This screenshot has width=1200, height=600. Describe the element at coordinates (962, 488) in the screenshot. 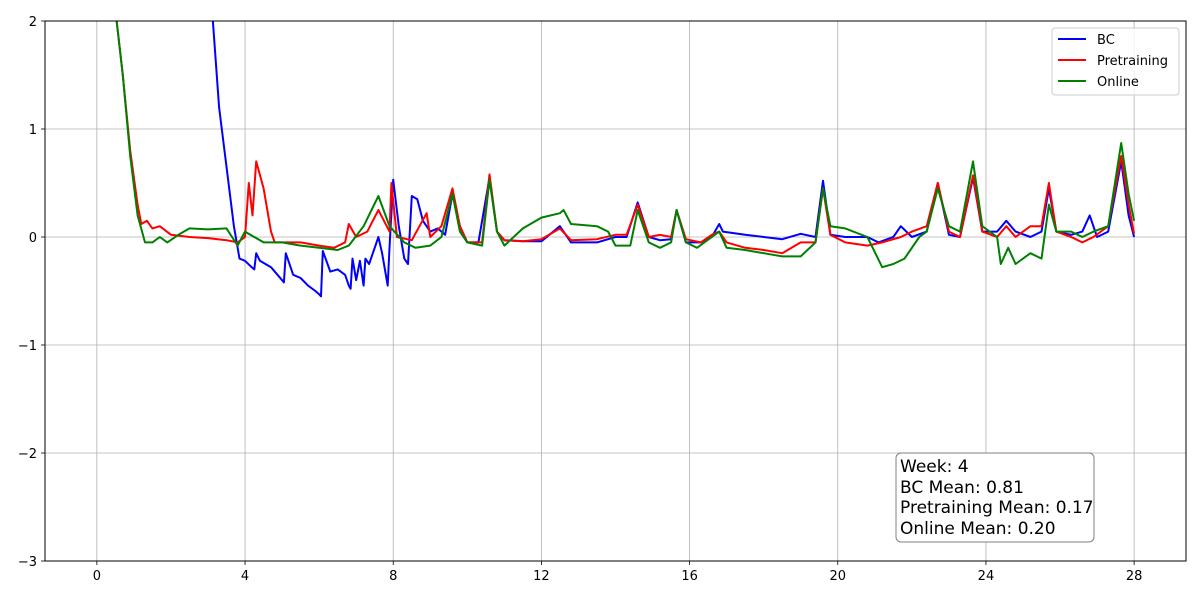

I see `annotation-bc-mean: BC Mean: 0.81` at that location.